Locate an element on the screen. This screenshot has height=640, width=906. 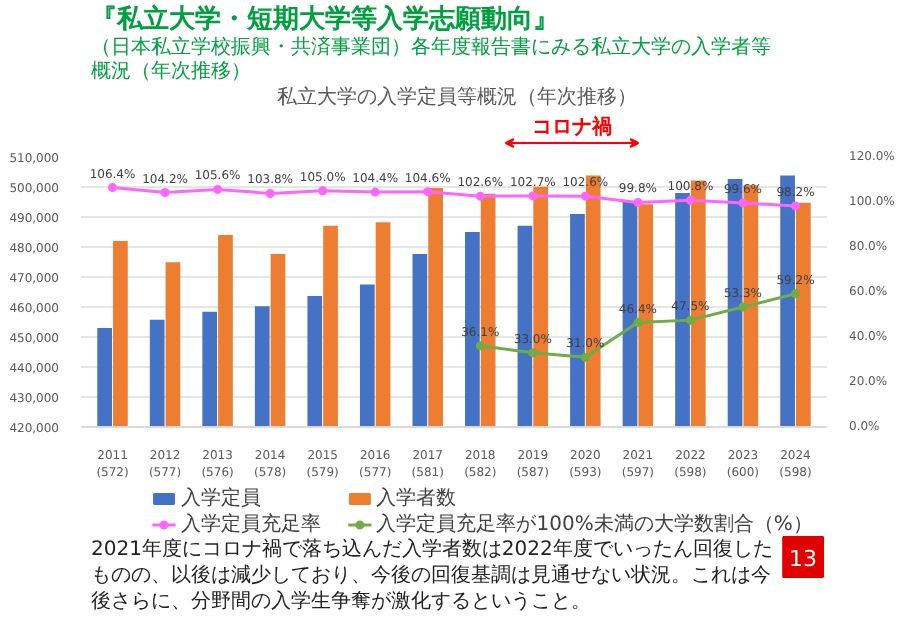
text: 2021年度にコロナ禍で落ち込んだ入学者数は2022年度でいったん回復したものの、以後は減少しており、今後の回復基調は見通せない状況。これは今後さらに、分野間の入学生争奪が激化するということ。 is located at coordinates (431, 575).